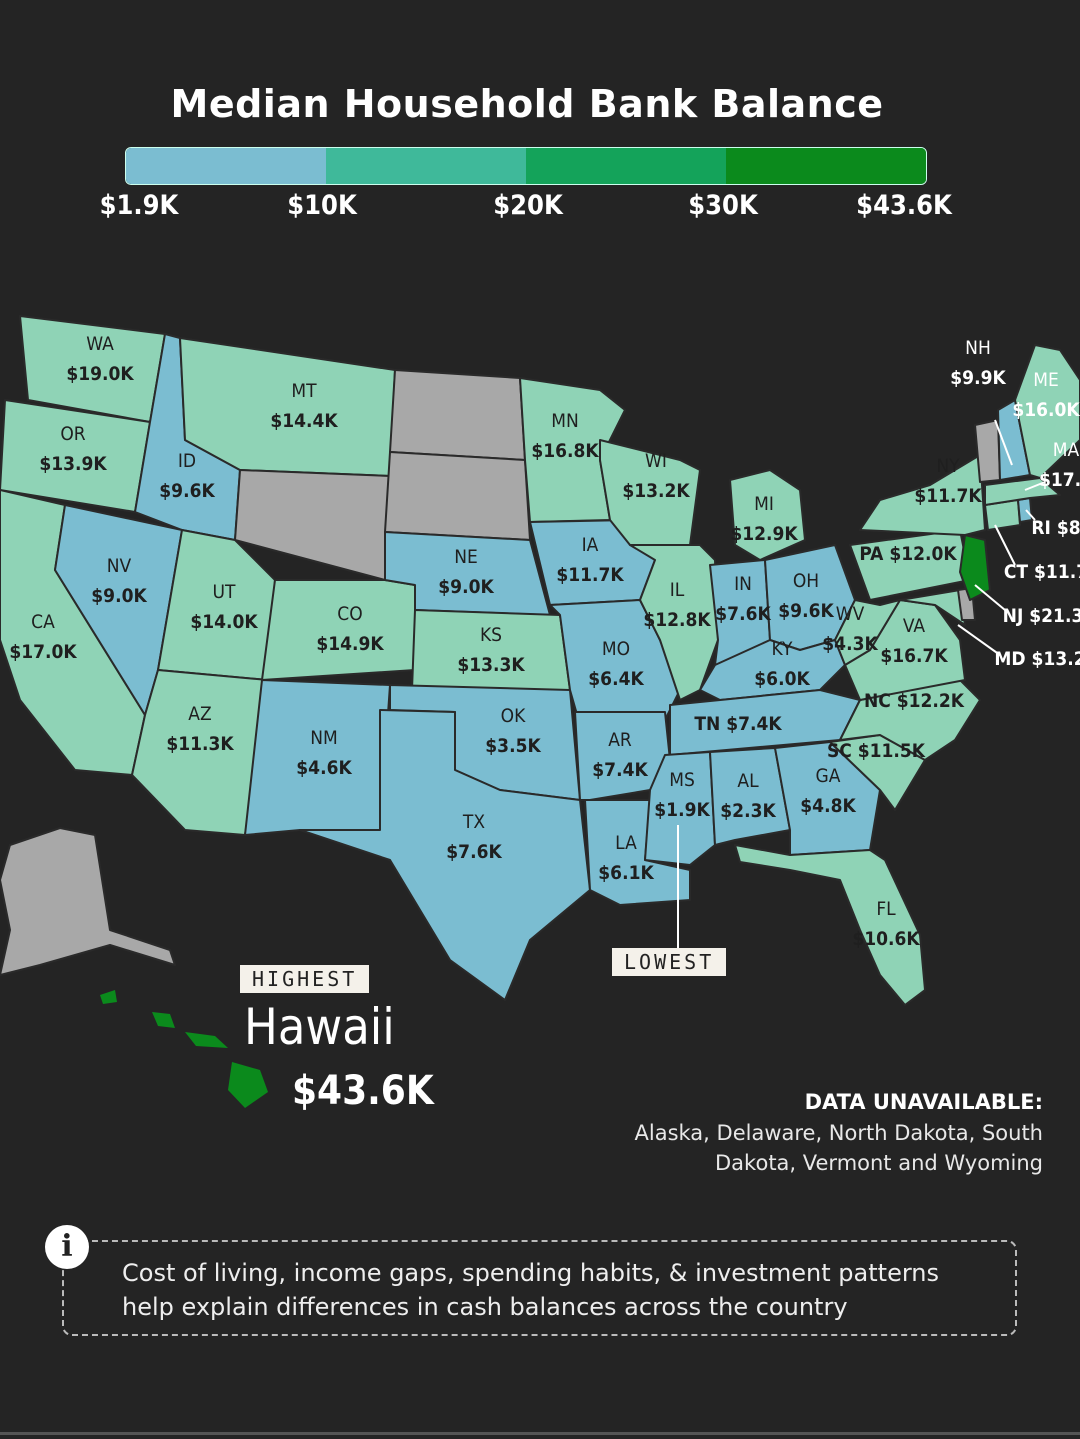 The height and width of the screenshot is (1439, 1080). I want to click on legend-tick: $10K, so click(322, 205).